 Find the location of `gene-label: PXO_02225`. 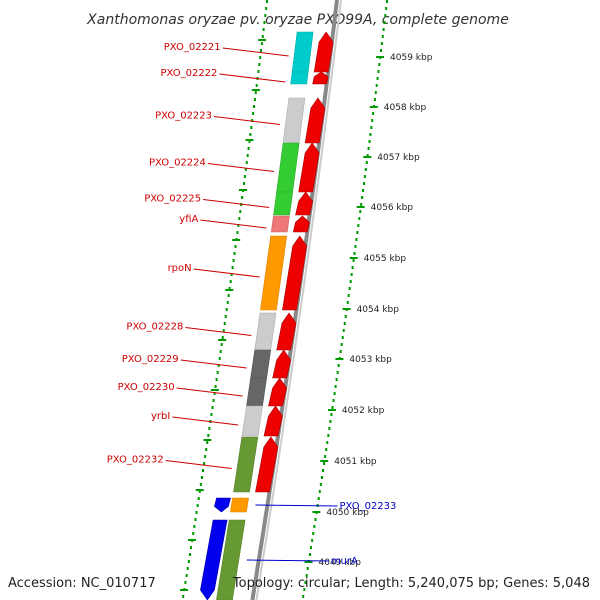

gene-label: PXO_02225 is located at coordinates (172, 199).